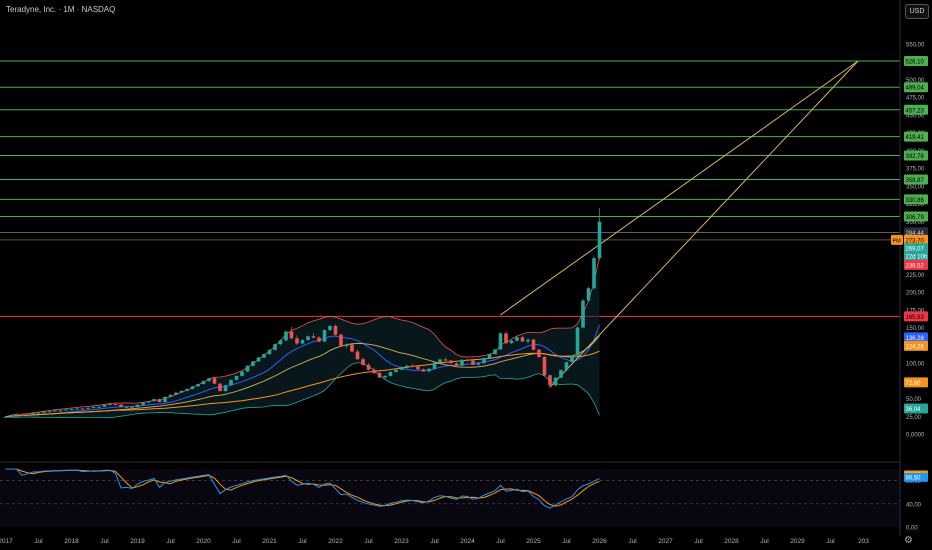  Describe the element at coordinates (6, 541) in the screenshot. I see `time-tick-label: 2017` at that location.